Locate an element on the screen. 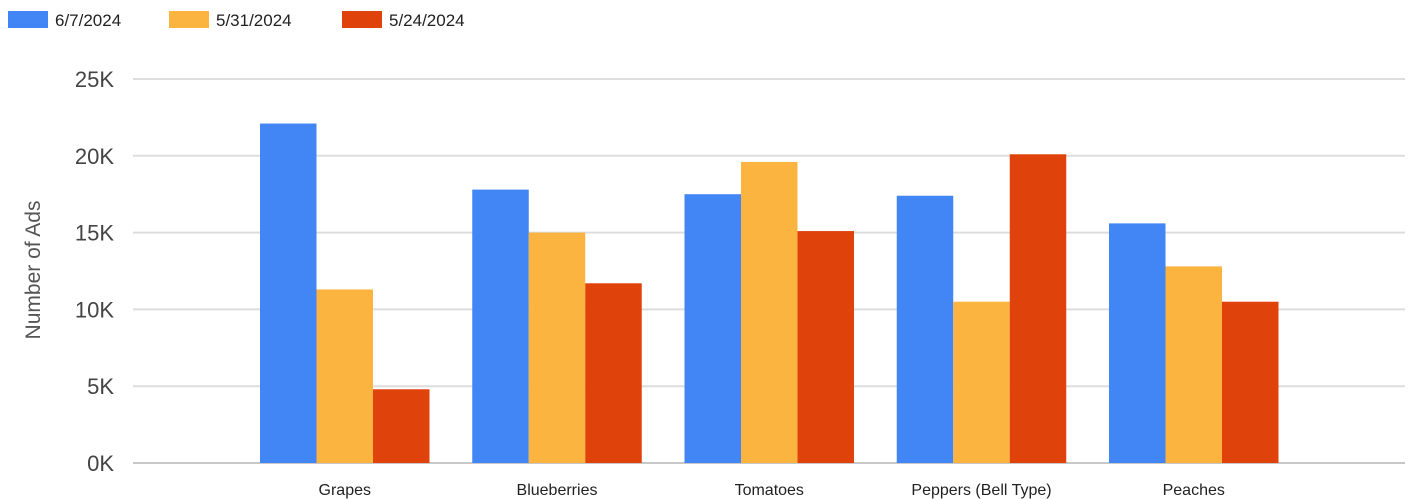 The height and width of the screenshot is (499, 1408). y-tick-label: 5K is located at coordinates (100, 386).